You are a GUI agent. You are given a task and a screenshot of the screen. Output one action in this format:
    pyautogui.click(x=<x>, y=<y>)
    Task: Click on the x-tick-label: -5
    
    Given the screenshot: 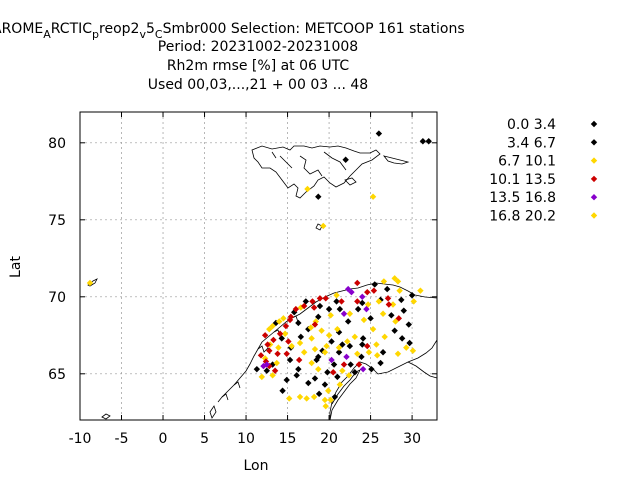 What is the action you would take?
    pyautogui.click(x=122, y=439)
    